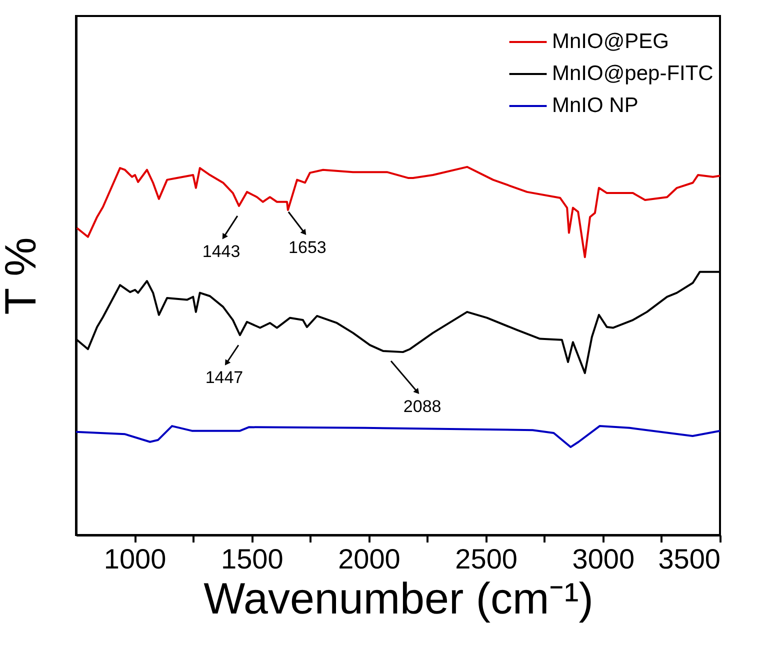  Describe the element at coordinates (633, 73) in the screenshot. I see `legend-label: MnIO@pep-FITC` at that location.